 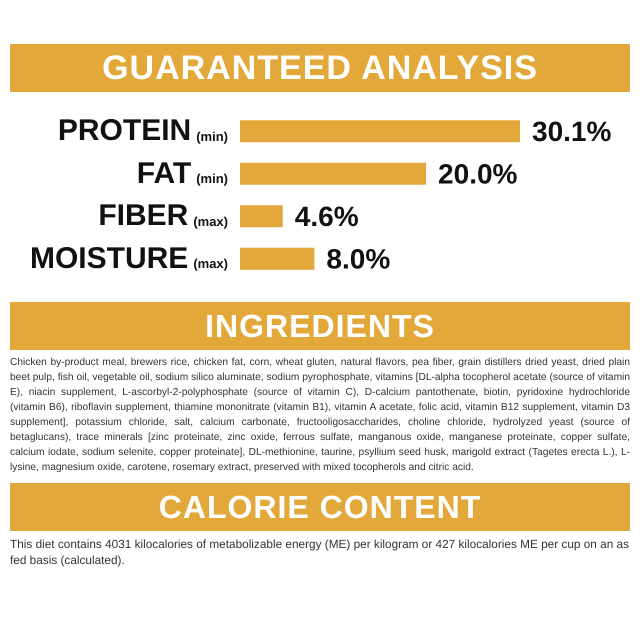 I want to click on data-label: 20.0%, so click(x=478, y=174).